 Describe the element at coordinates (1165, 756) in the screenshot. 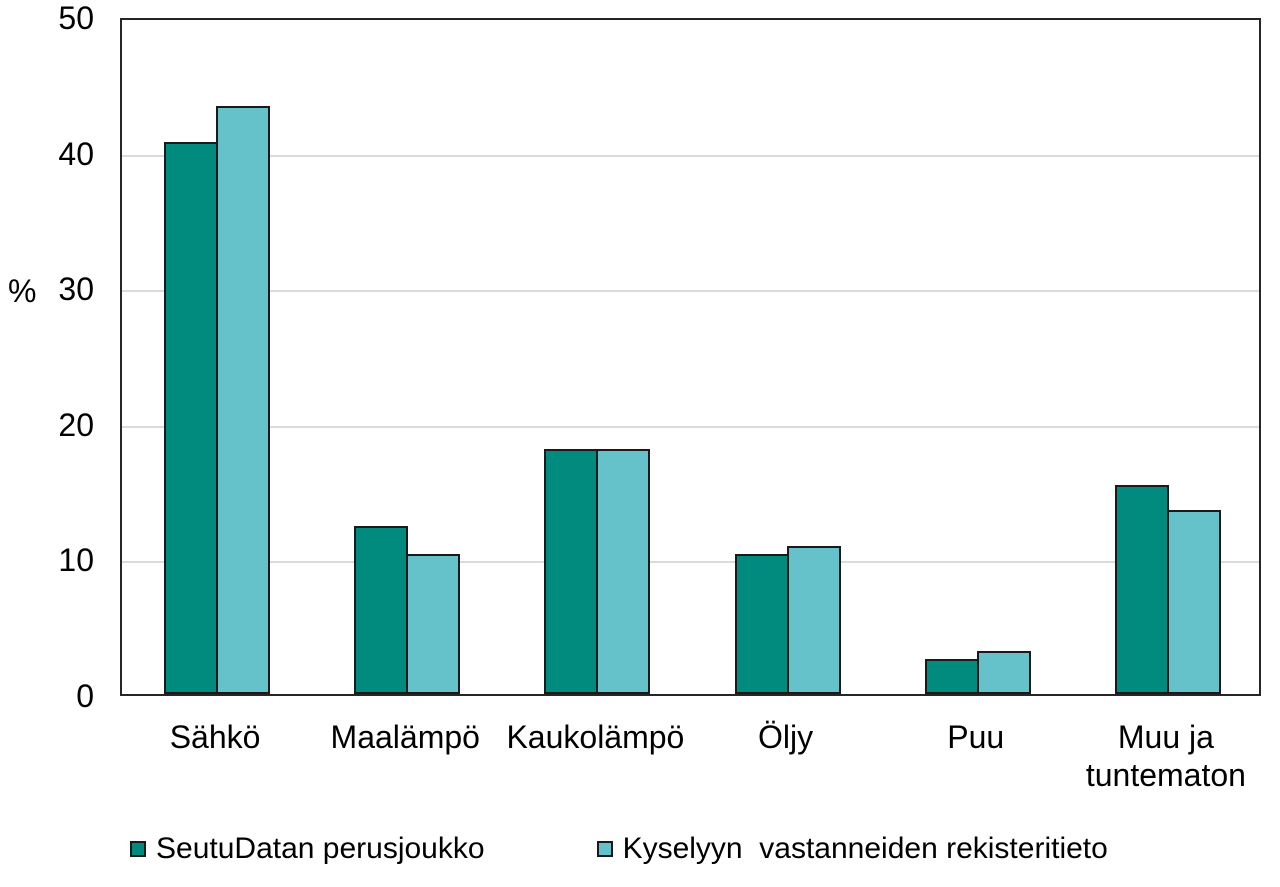

I see `x-axis-label: Muu ja tuntematon` at that location.